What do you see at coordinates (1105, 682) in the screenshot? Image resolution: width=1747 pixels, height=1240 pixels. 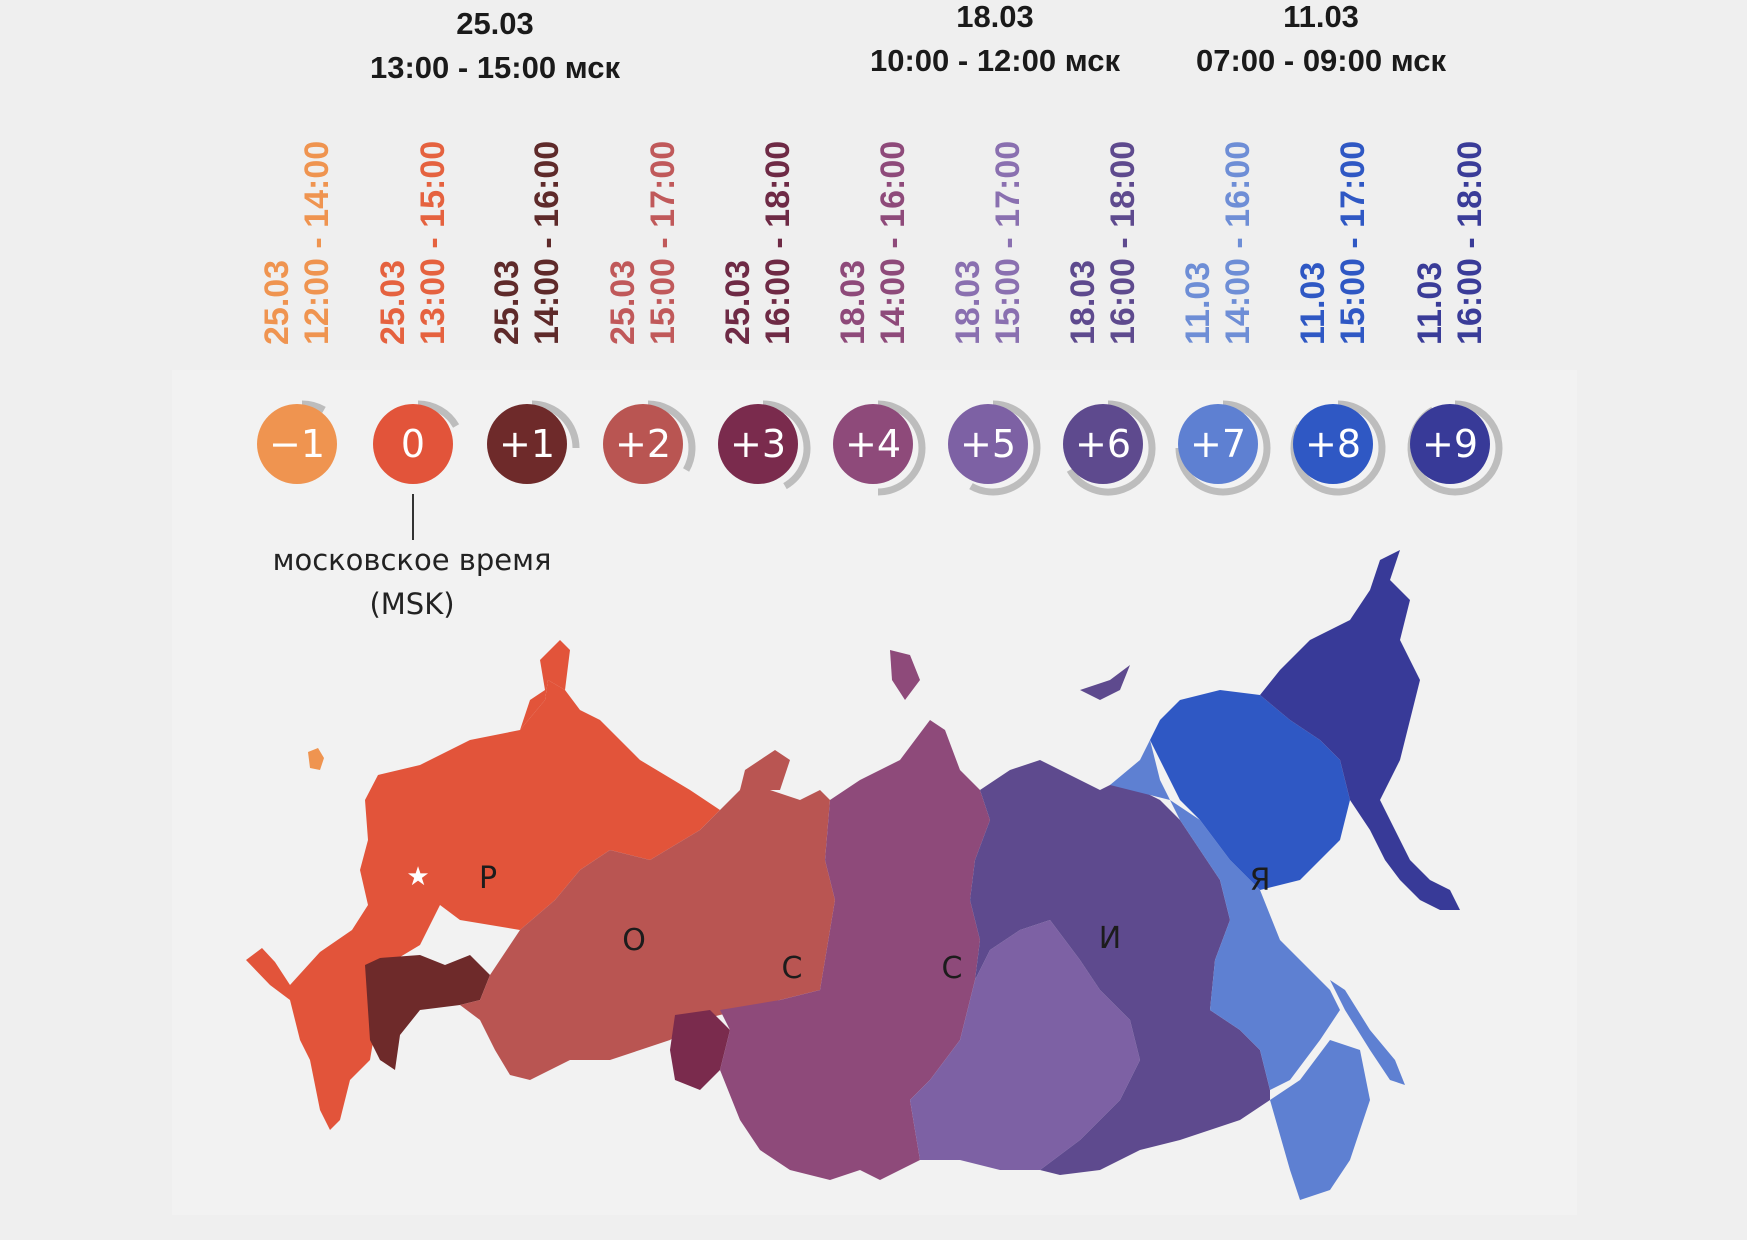 I see `region-zone-plus6-islands` at bounding box center [1105, 682].